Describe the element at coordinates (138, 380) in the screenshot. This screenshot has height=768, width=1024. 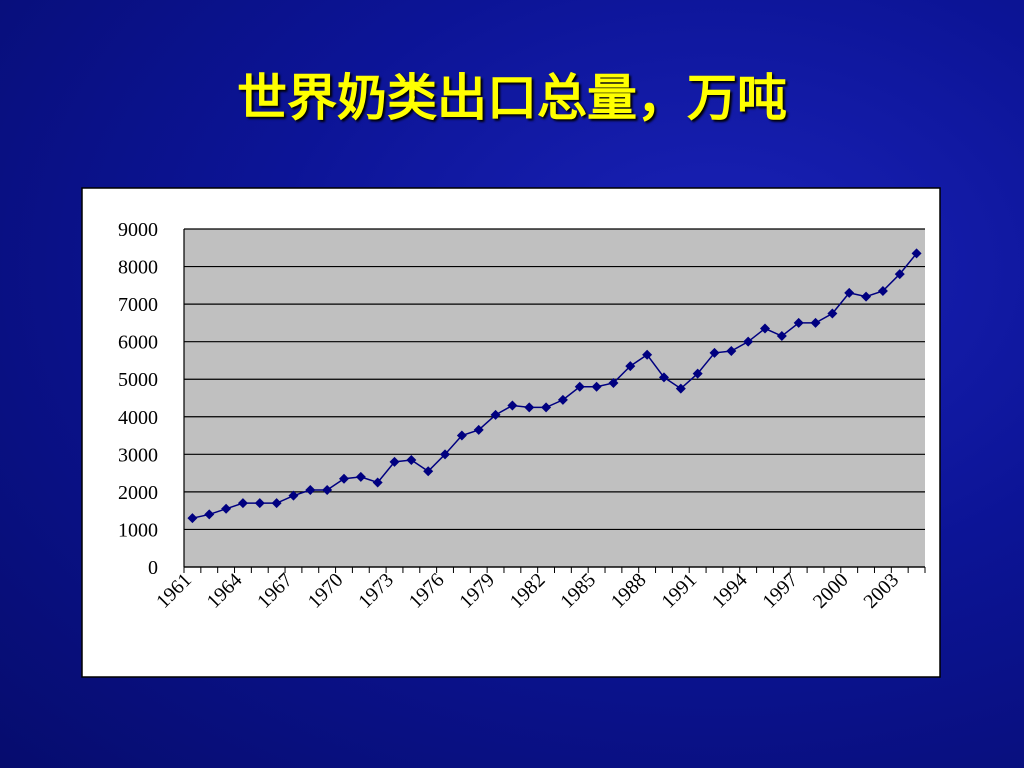
I see `y-tick-label: 5000` at that location.